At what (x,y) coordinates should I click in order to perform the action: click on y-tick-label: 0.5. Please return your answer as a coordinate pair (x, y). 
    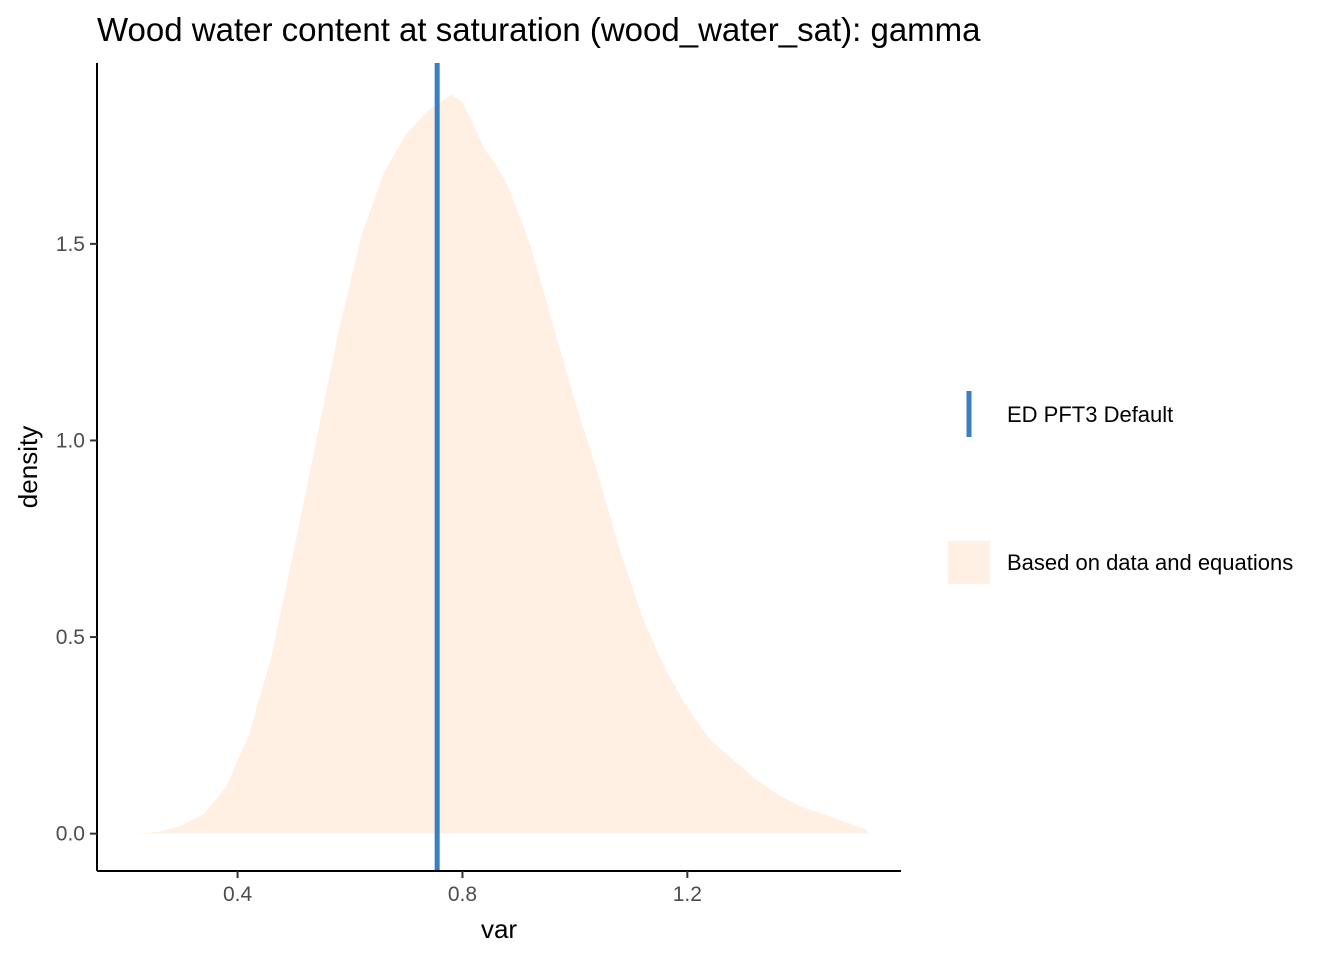
    Looking at the image, I should click on (70, 637).